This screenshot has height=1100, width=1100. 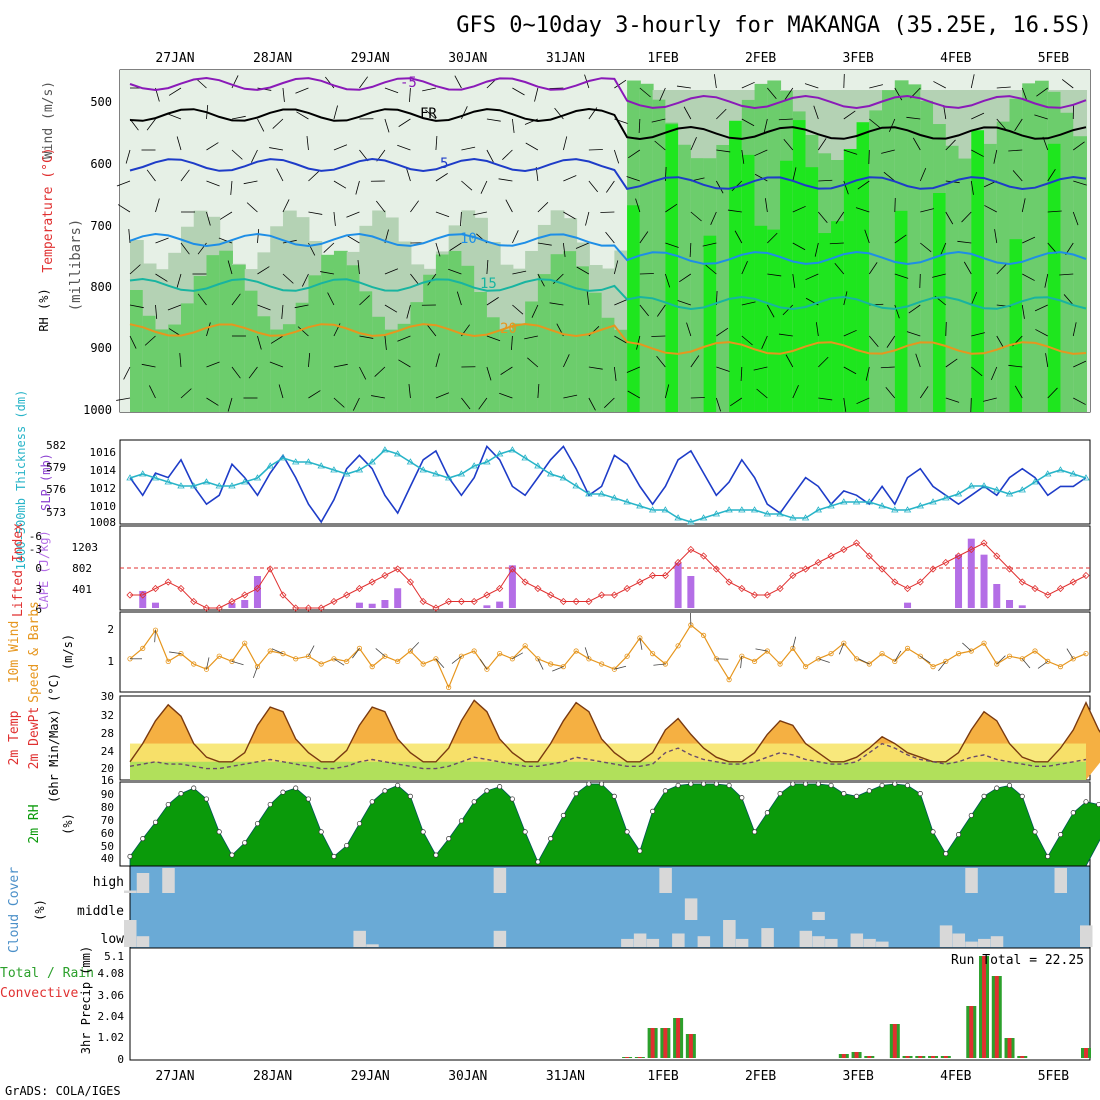 What do you see at coordinates (107, 826) in the screenshot?
I see `rh2m-ticks: 90 80 70 60 50 40` at bounding box center [107, 826].